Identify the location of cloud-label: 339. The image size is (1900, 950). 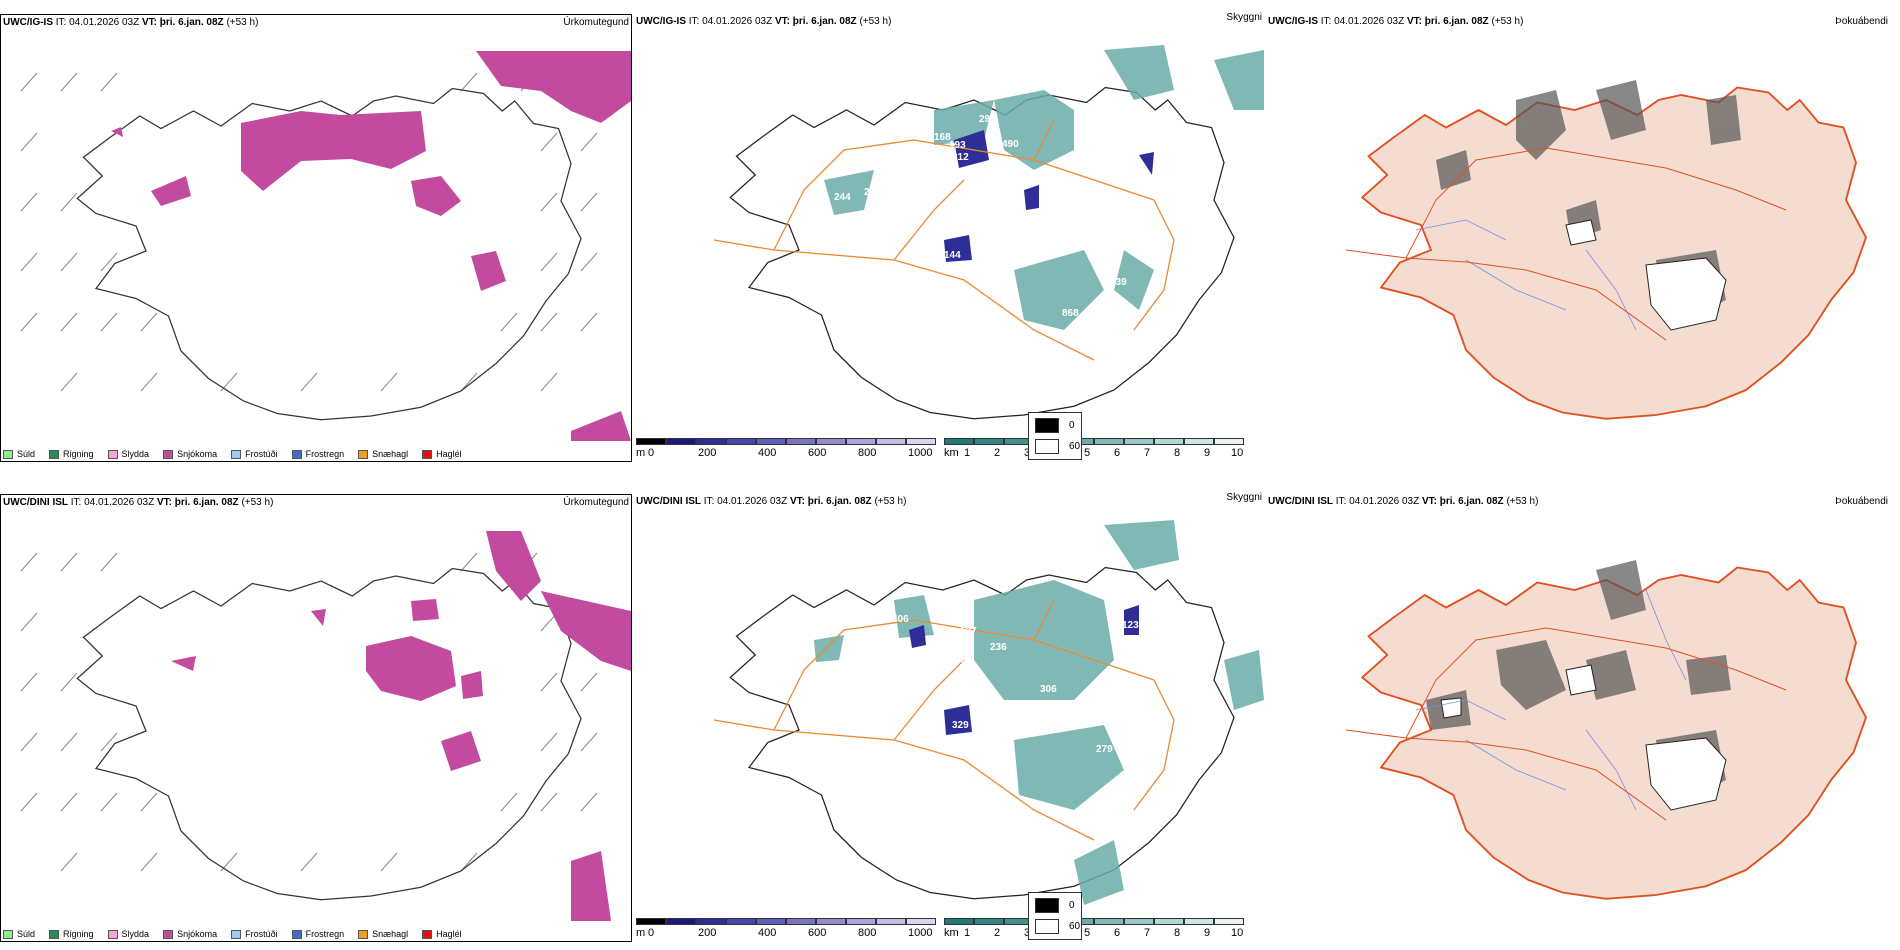
(1118, 282).